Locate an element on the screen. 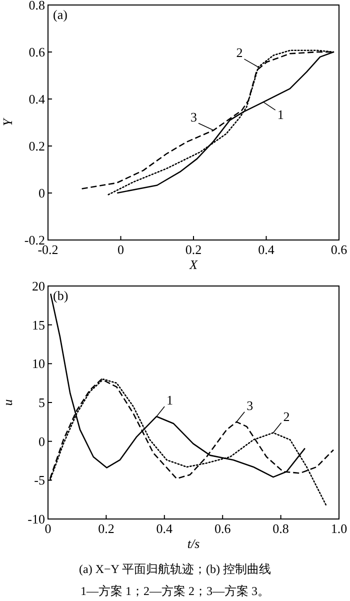 This screenshot has height=601, width=350. ylabel: u is located at coordinates (7, 402).